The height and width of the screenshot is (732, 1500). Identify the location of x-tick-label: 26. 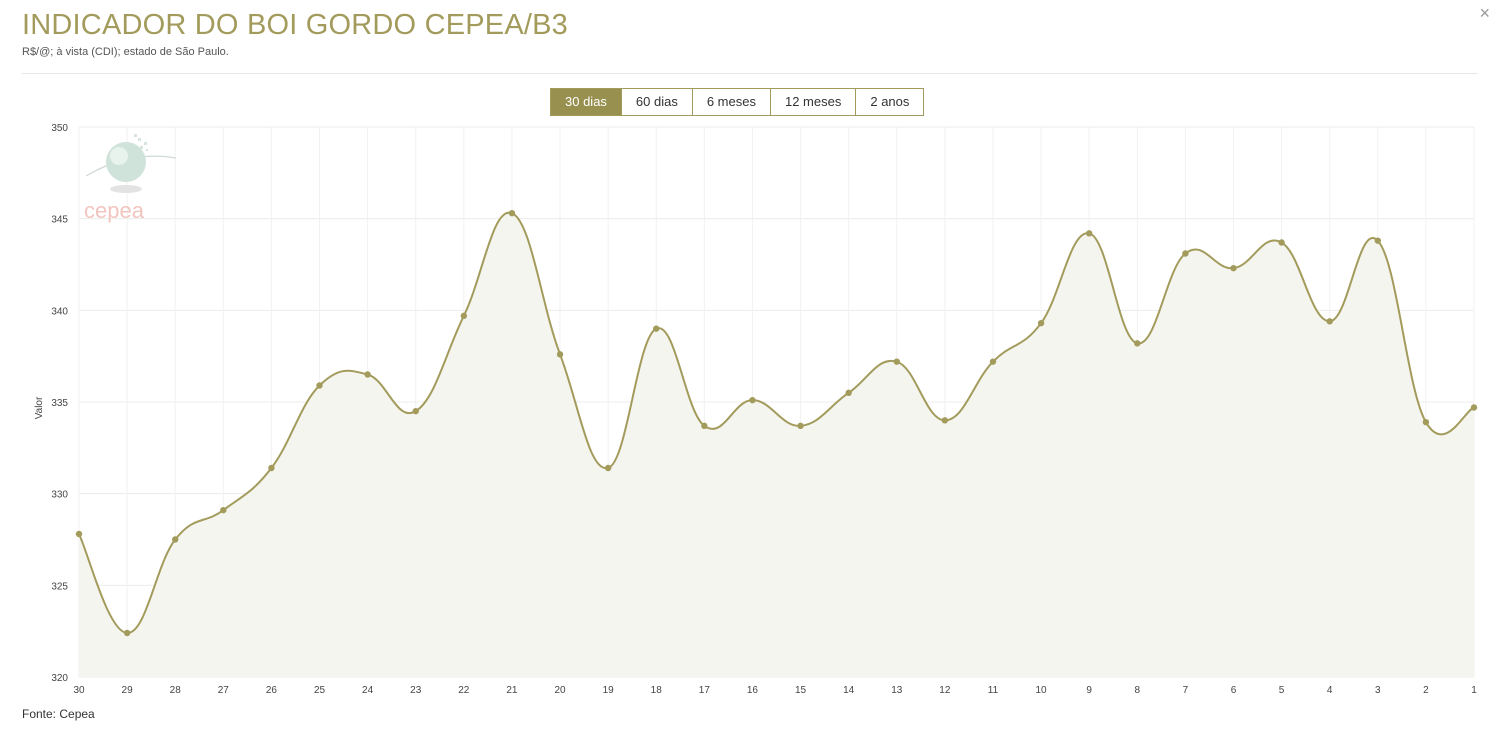
(272, 690).